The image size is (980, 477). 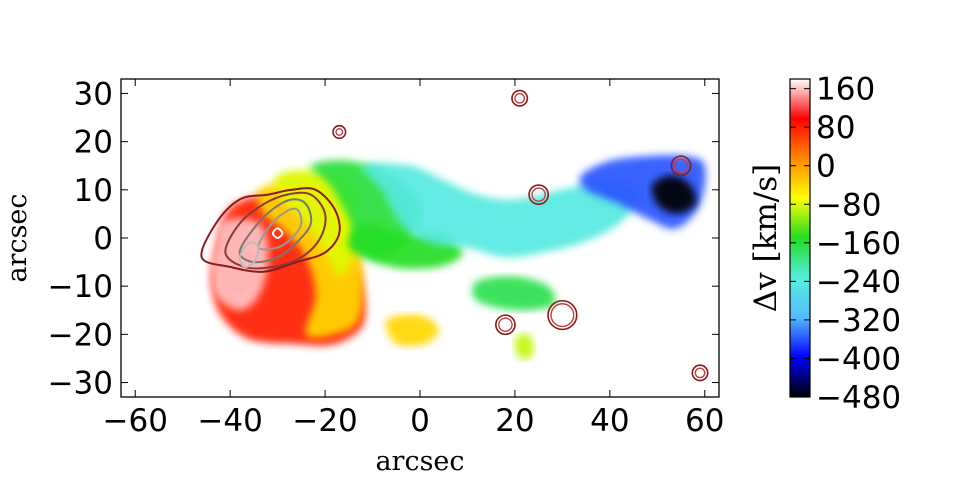 What do you see at coordinates (858, 359) in the screenshot?
I see `colorbar-tick-label: −400` at bounding box center [858, 359].